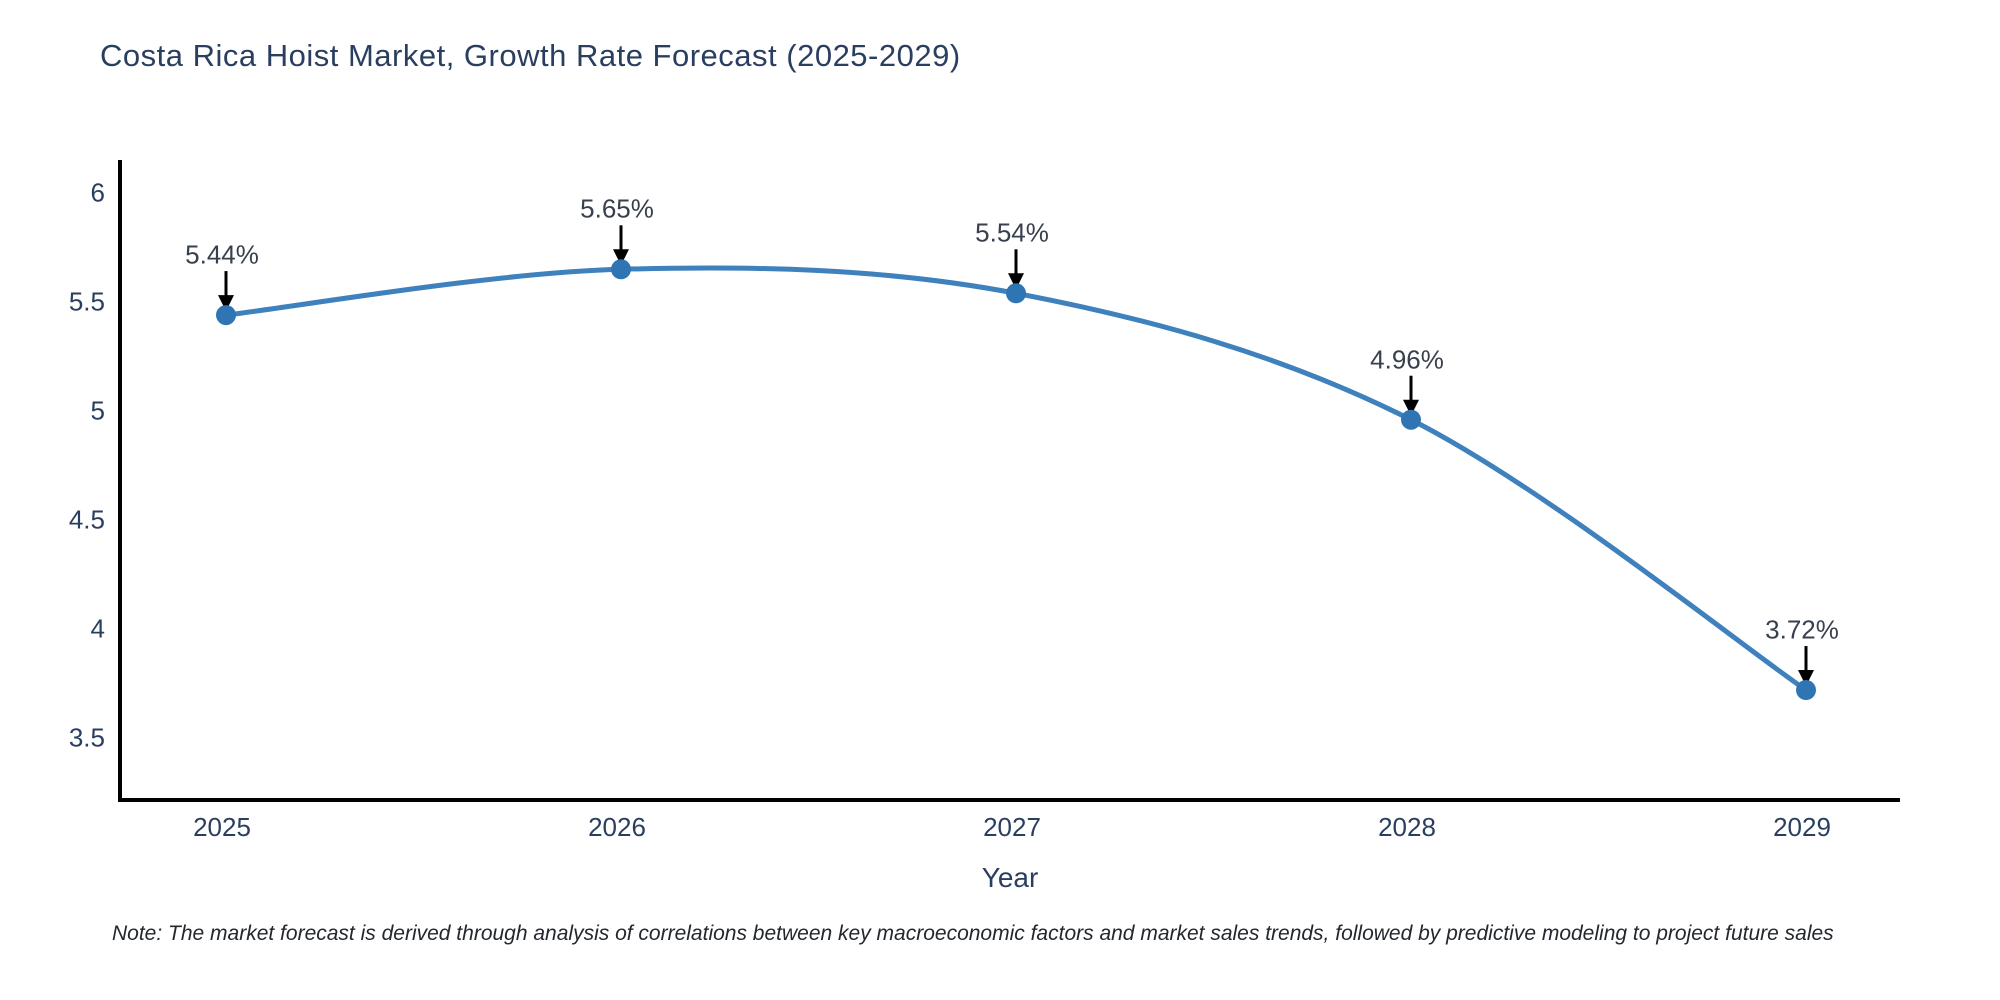  I want to click on x-tick-label: 2029, so click(1802, 827).